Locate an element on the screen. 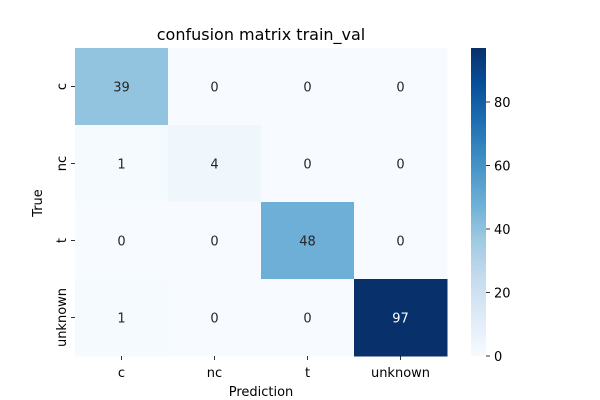  y-axis-label: True is located at coordinates (38, 203).